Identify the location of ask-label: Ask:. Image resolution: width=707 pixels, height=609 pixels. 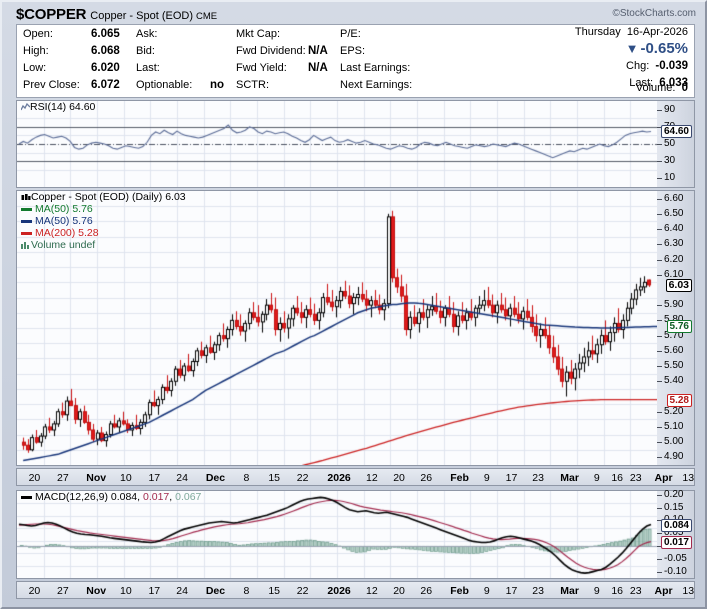
(147, 34).